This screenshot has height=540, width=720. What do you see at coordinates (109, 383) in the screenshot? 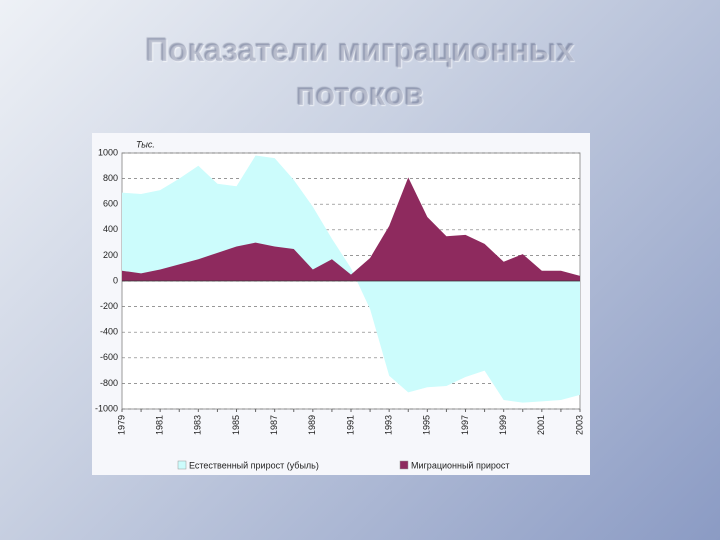
I see `y-tick-label: -800` at bounding box center [109, 383].